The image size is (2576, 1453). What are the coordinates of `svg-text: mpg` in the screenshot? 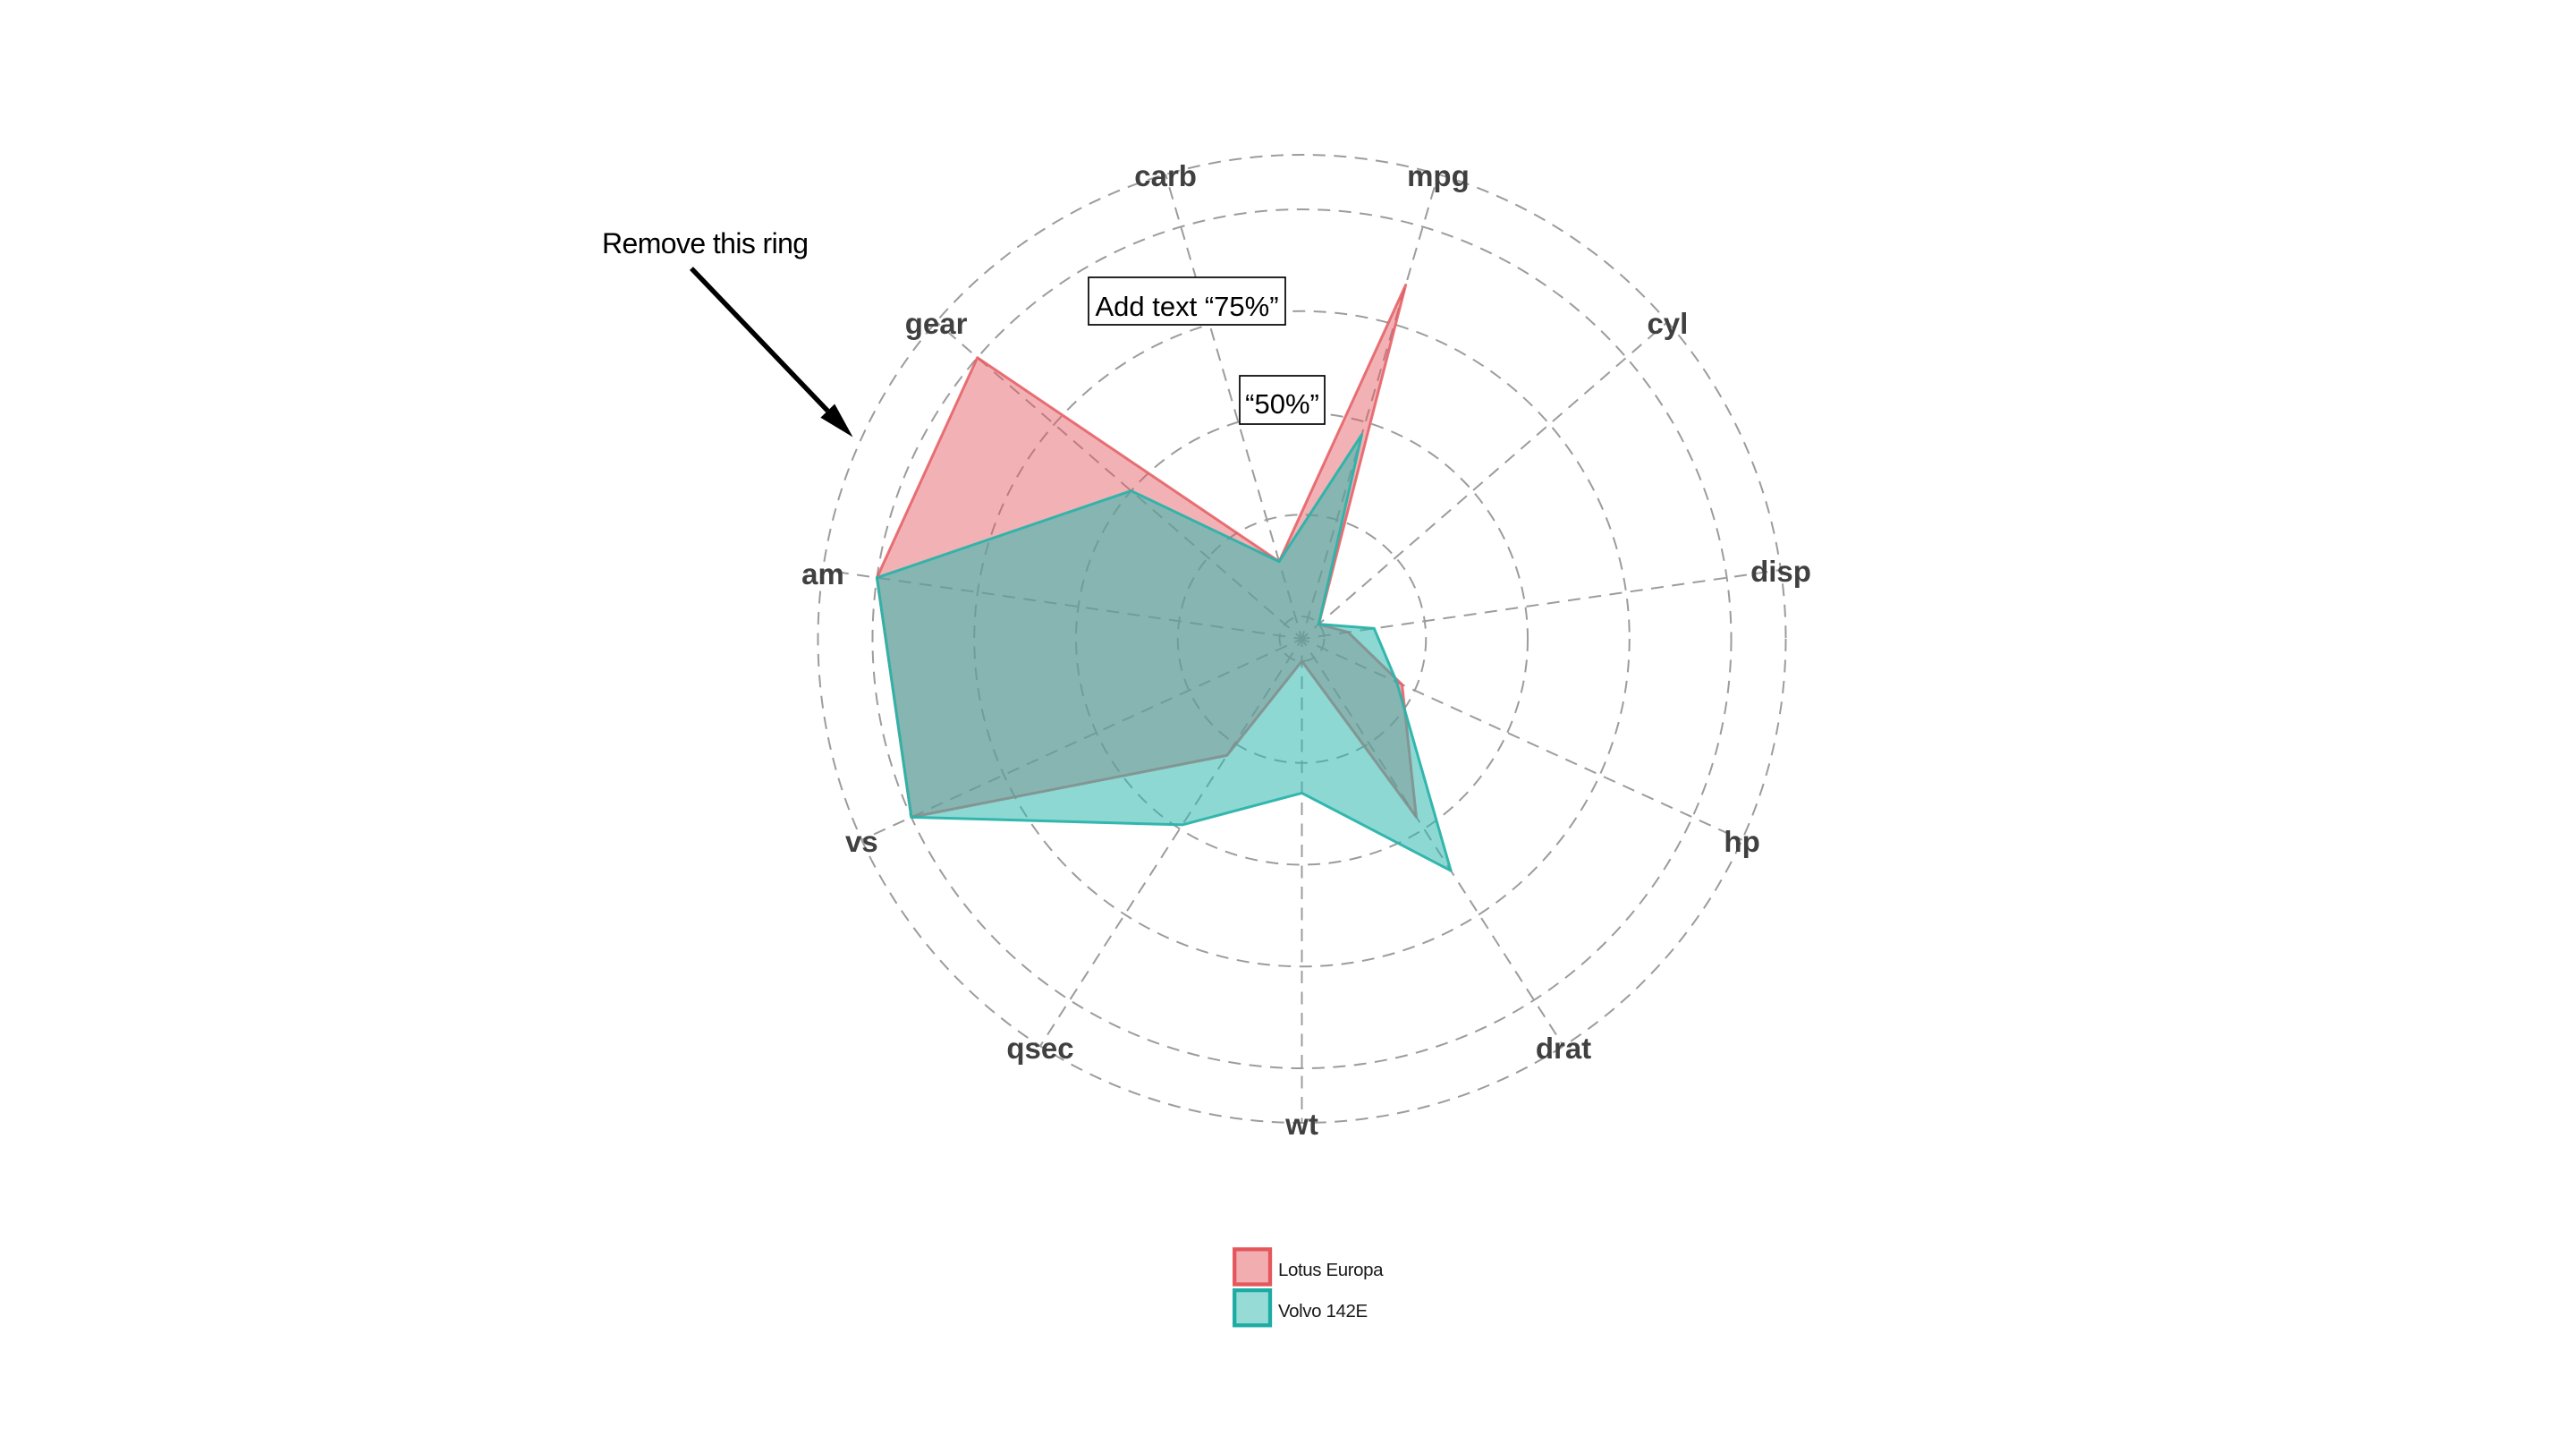 It's located at (1438, 175).